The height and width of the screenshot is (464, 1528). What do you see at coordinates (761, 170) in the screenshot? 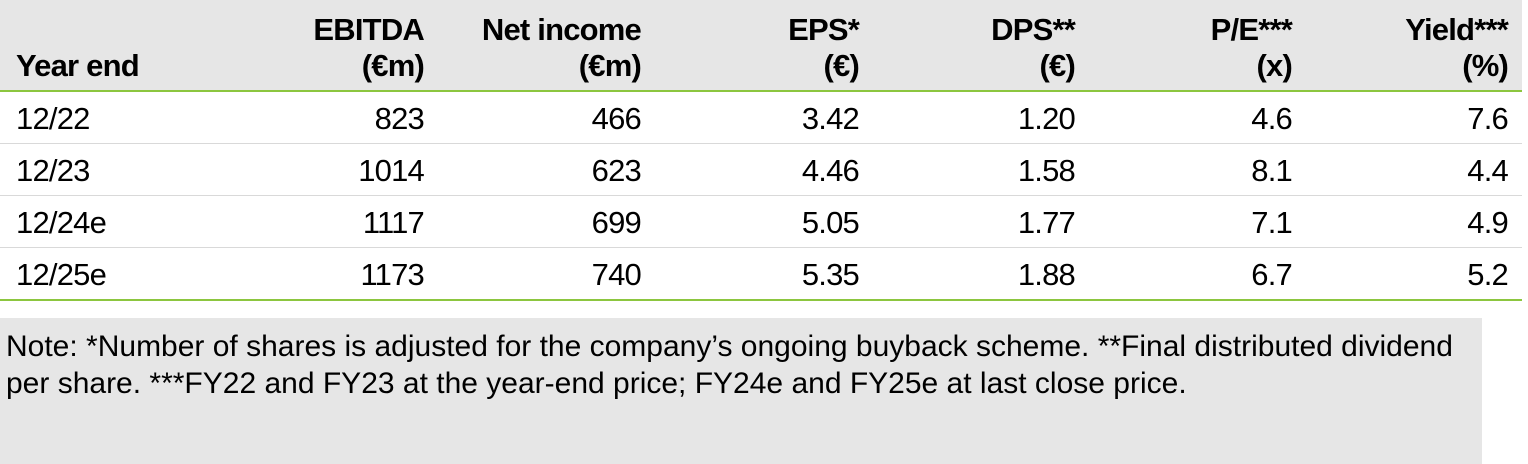
I see `table-row: 12/23 1014 623 4.46 1.58 8.1 4.4` at bounding box center [761, 170].